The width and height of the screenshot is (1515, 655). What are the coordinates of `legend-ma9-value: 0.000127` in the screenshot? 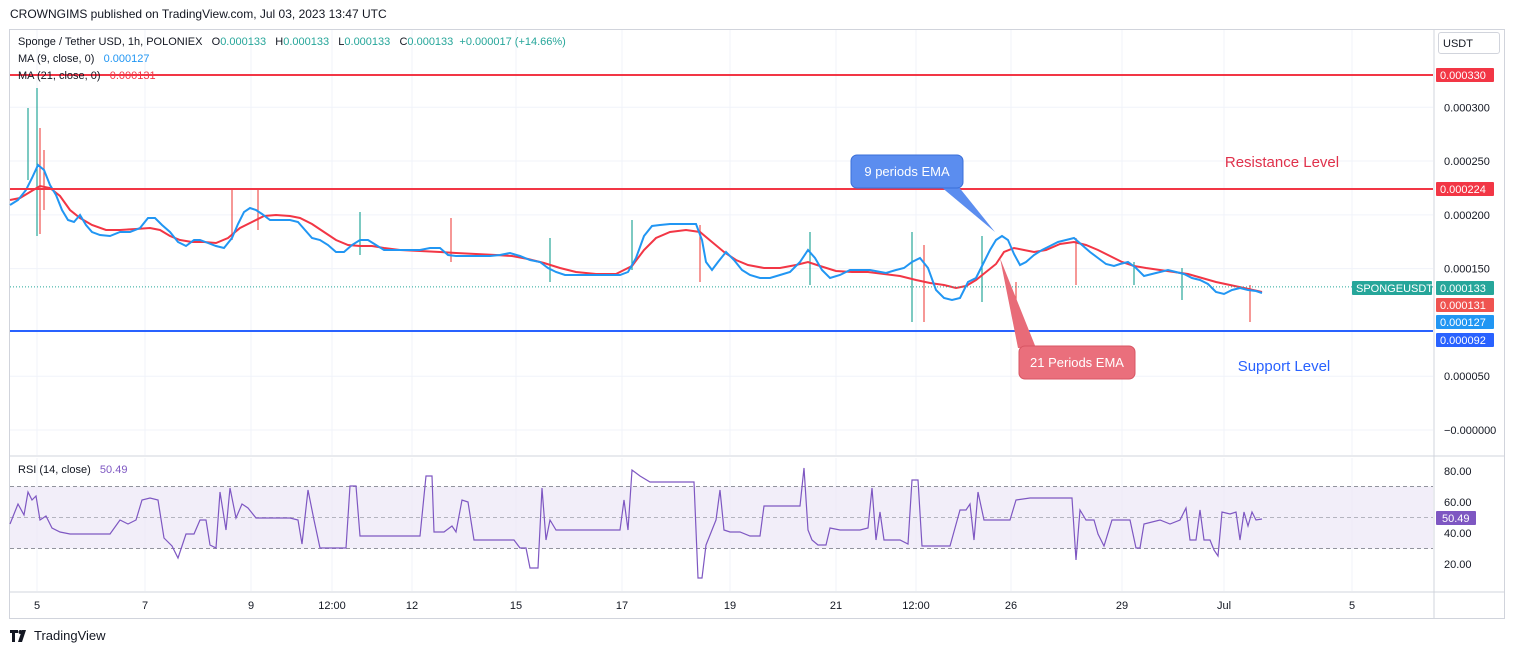 It's located at (126, 59).